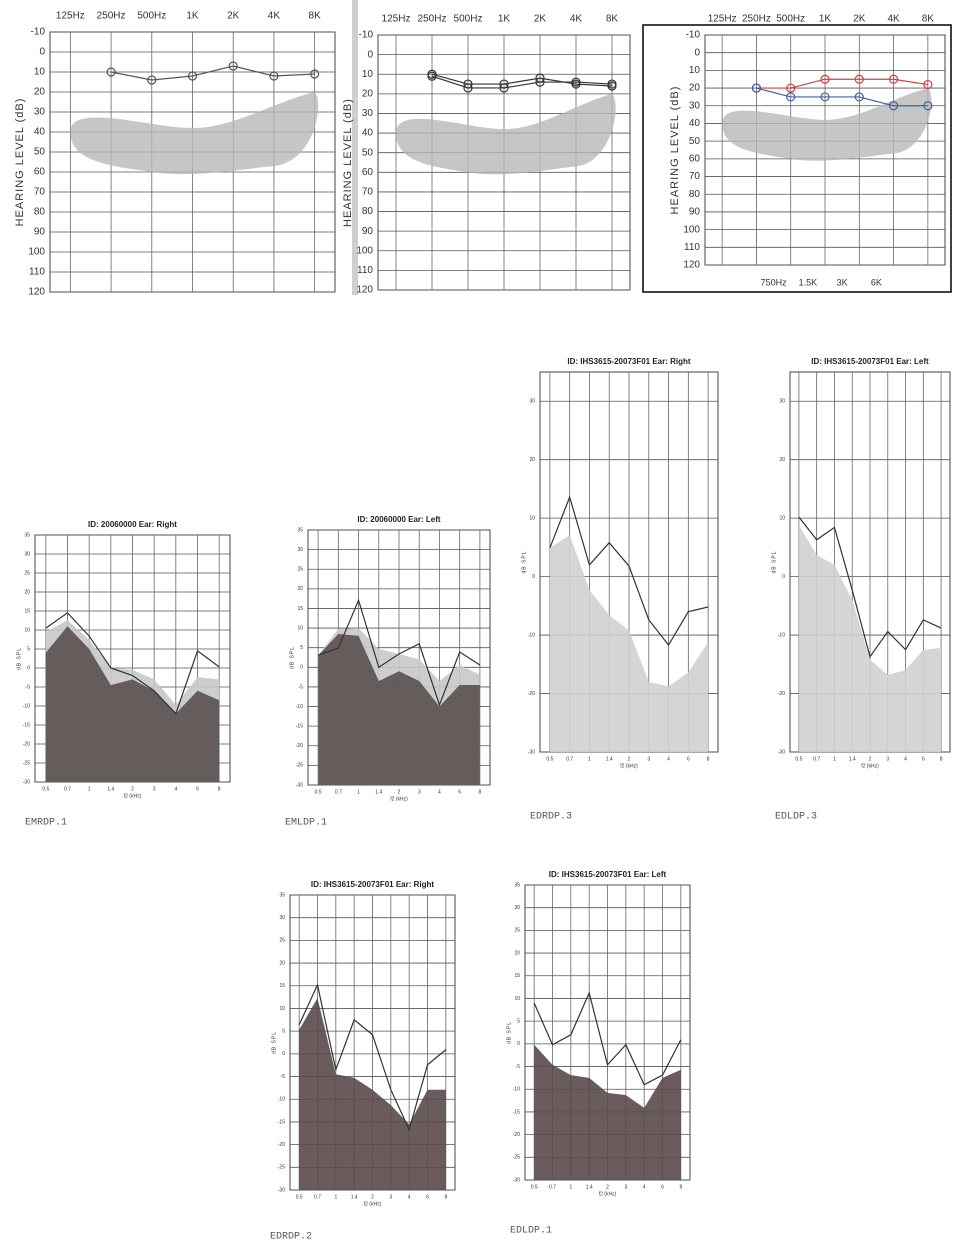 The width and height of the screenshot is (953, 1245). What do you see at coordinates (151, 16) in the screenshot?
I see `x-tick-label: 500Hz` at bounding box center [151, 16].